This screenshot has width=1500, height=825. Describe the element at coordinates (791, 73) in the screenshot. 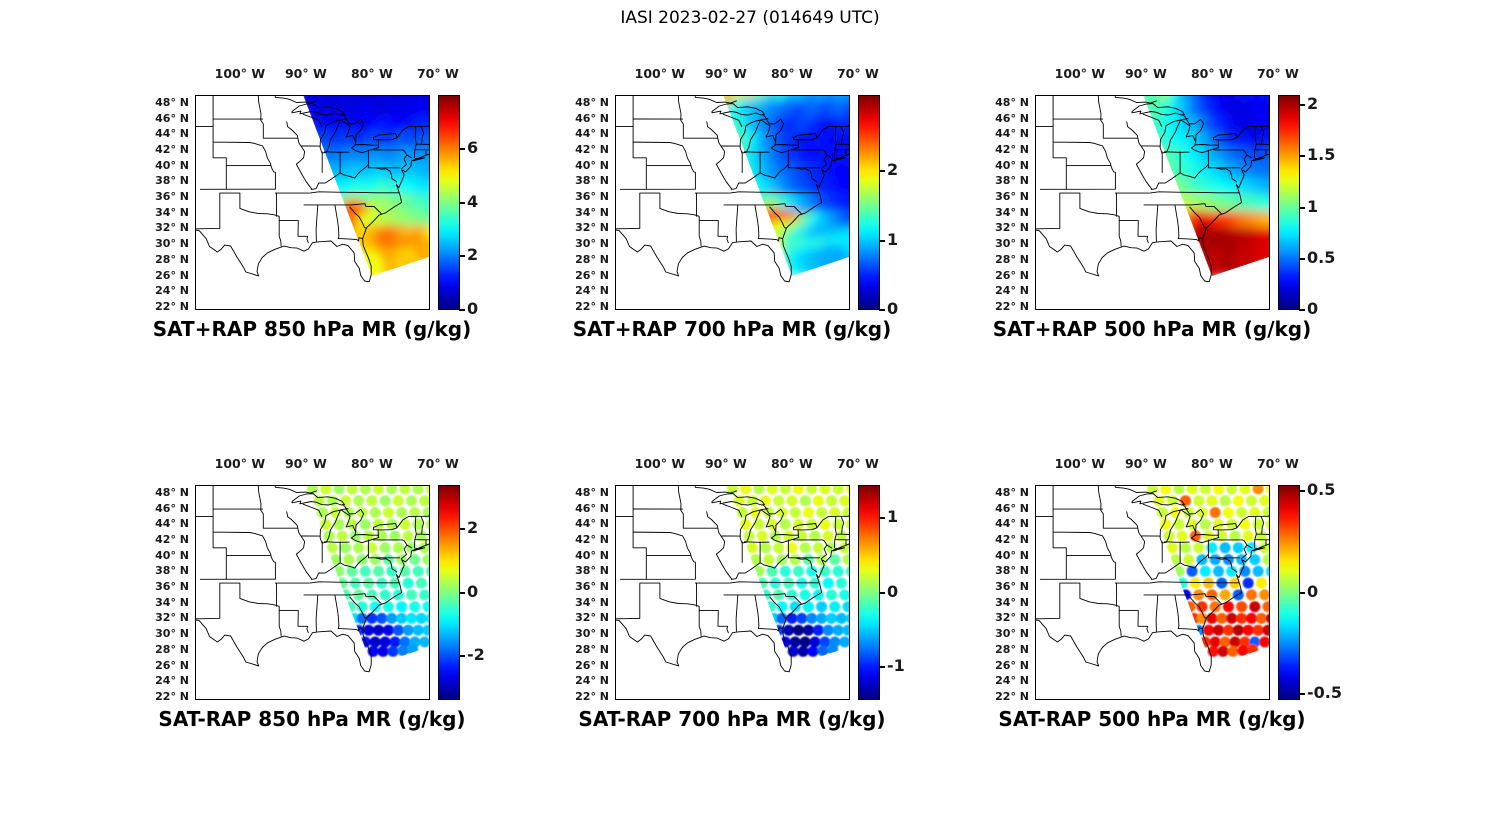

I see `lon-tick-label: 80° W` at that location.